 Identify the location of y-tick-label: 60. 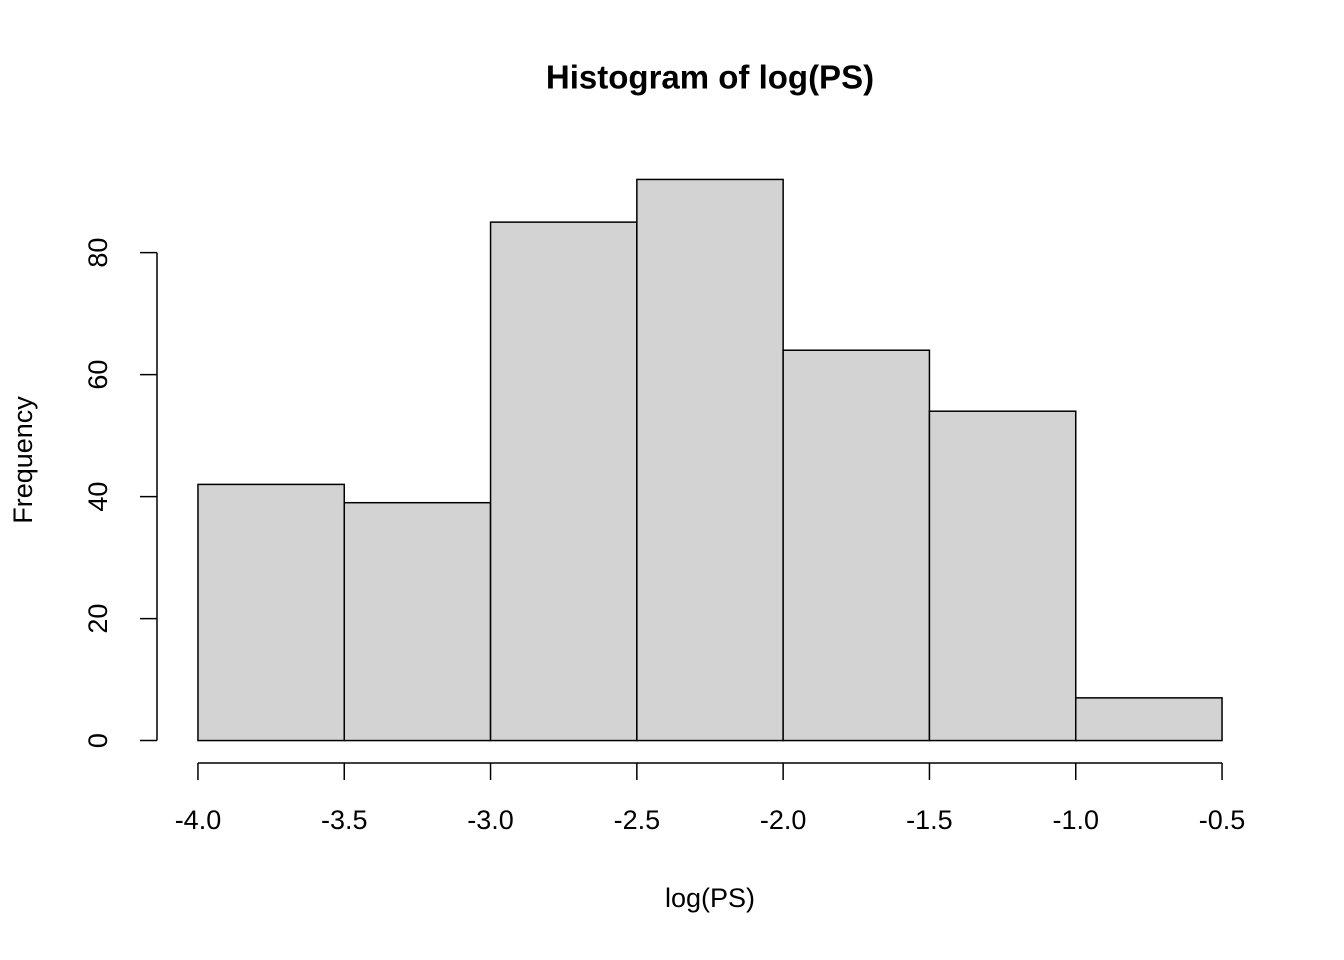
(98, 375).